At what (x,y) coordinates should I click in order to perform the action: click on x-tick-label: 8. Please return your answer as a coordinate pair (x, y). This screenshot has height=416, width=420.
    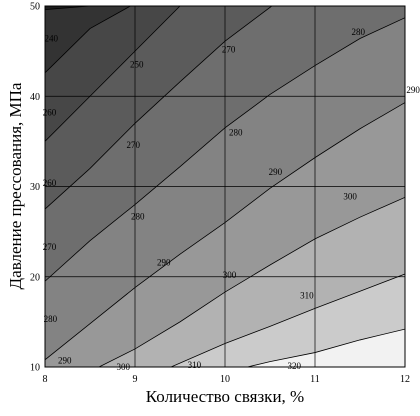
    Looking at the image, I should click on (45, 379).